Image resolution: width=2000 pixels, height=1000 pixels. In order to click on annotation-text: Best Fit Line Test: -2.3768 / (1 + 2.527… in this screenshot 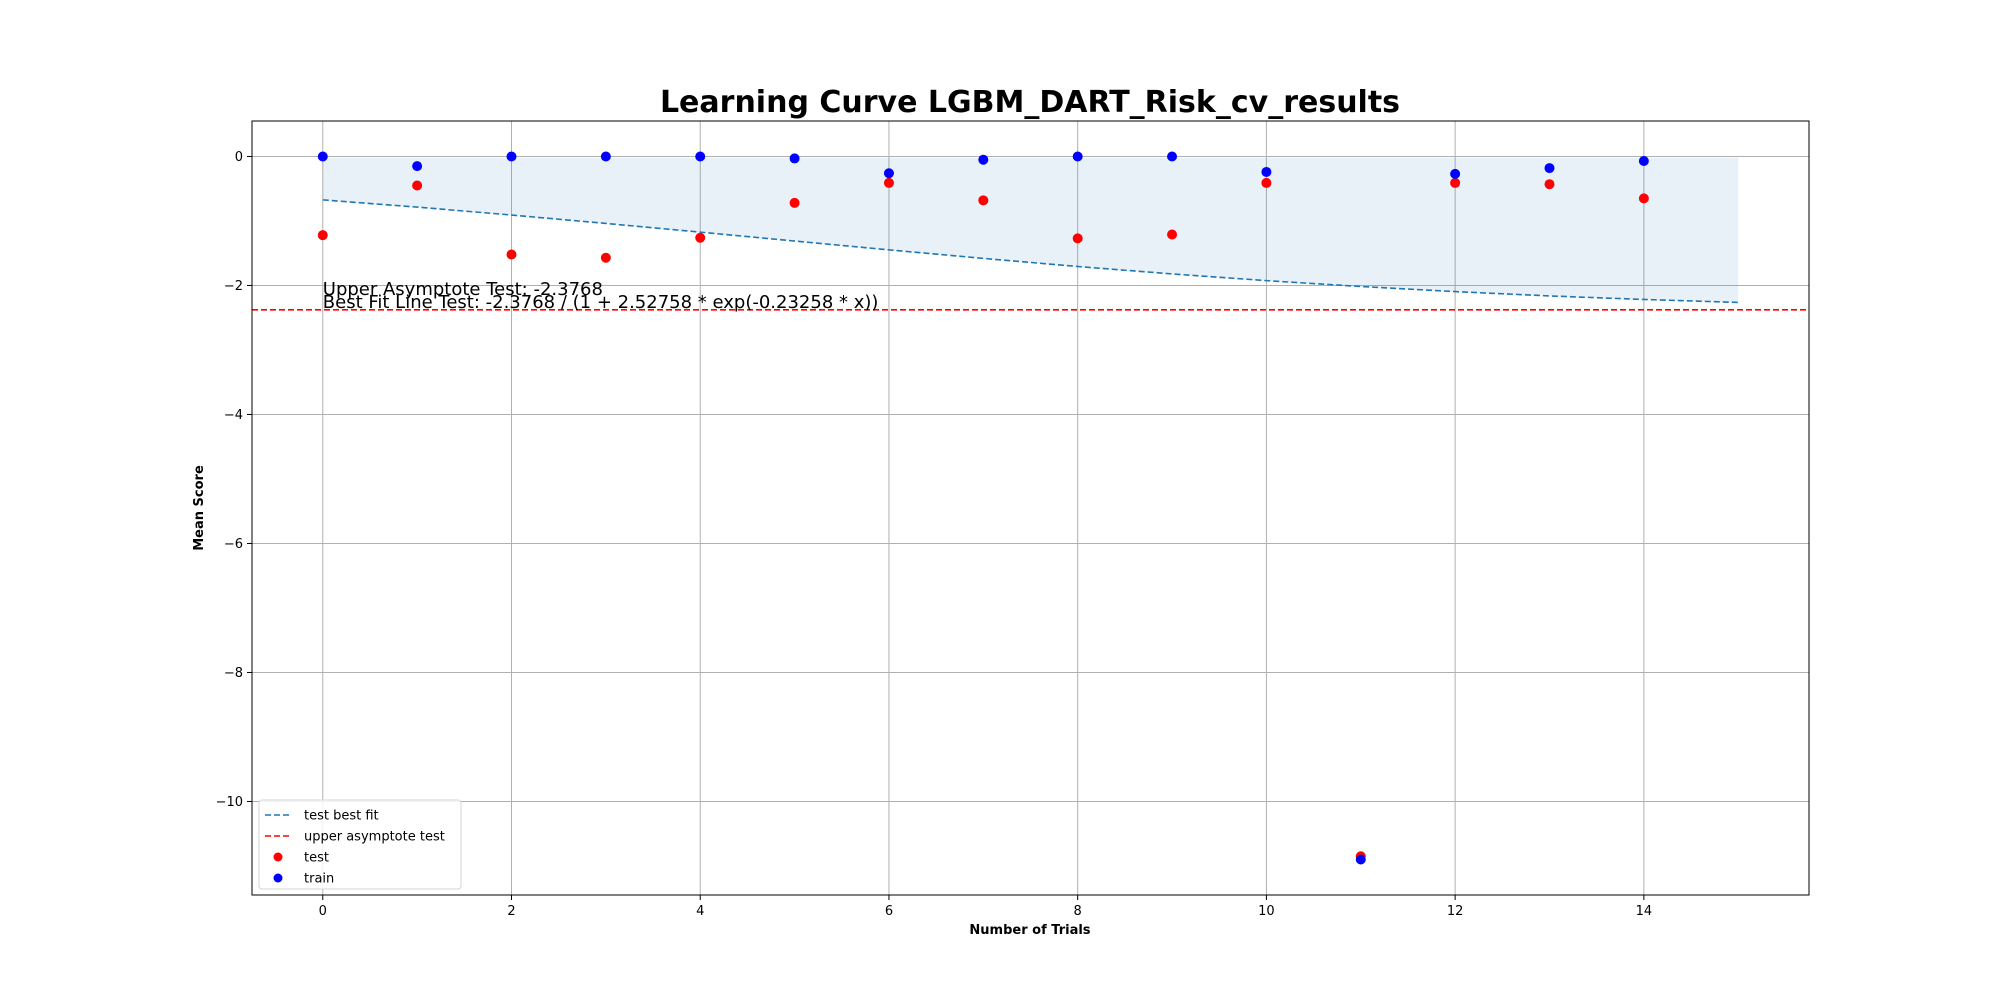, I will do `click(601, 302)`.